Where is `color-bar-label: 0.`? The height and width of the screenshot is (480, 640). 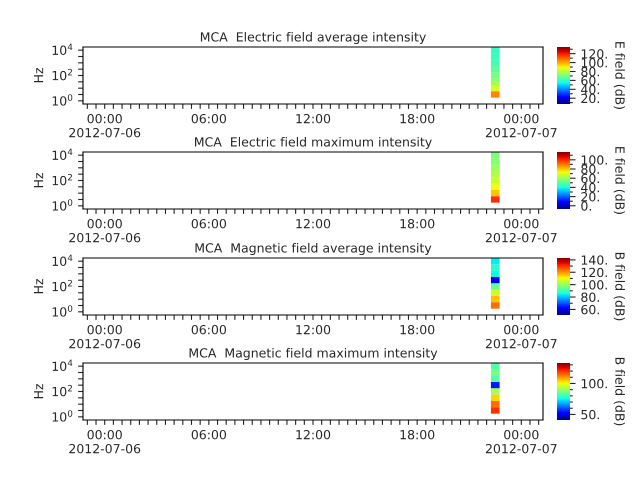
color-bar-label: 0. is located at coordinates (586, 206).